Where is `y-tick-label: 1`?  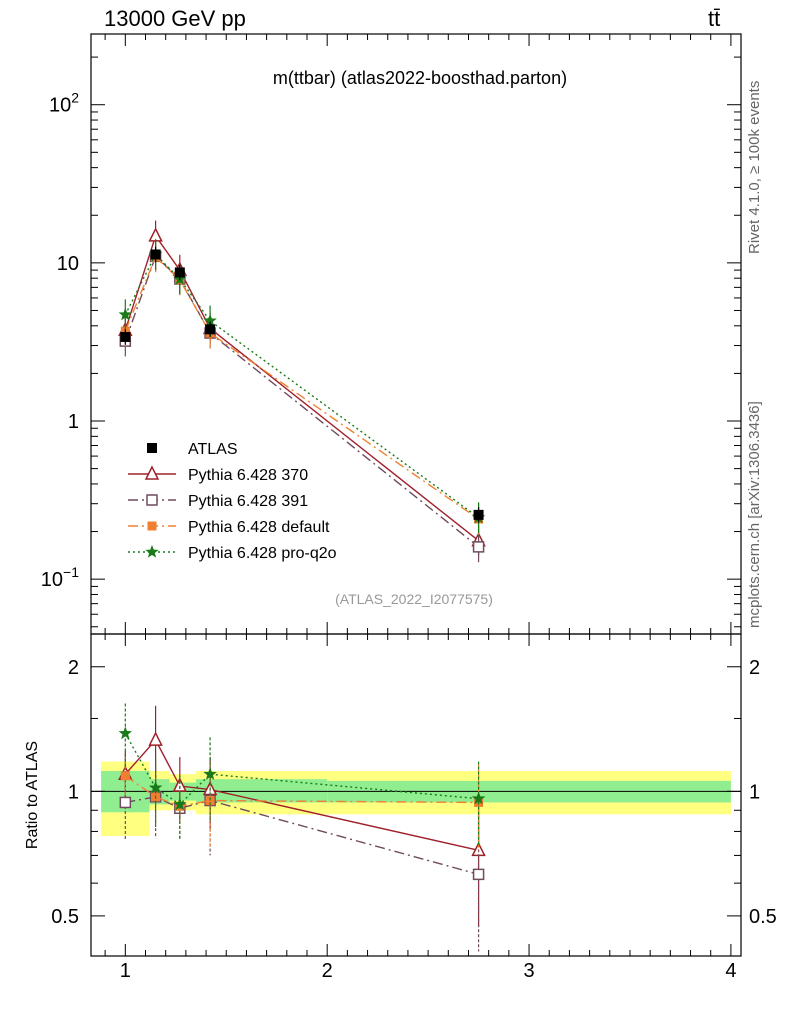 y-tick-label: 1 is located at coordinates (73, 422).